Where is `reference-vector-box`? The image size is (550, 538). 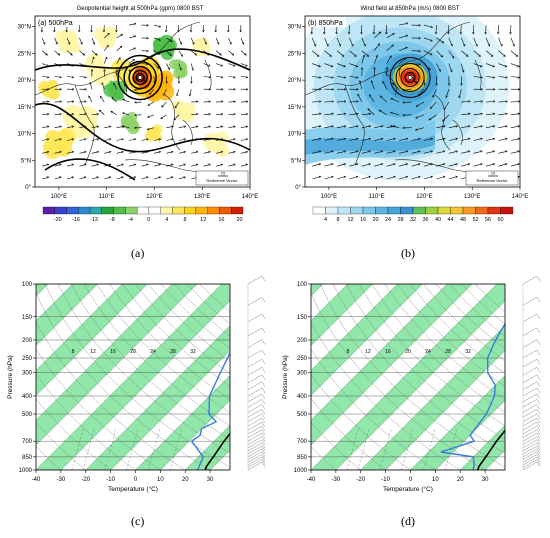 reference-vector-box is located at coordinates (492, 178).